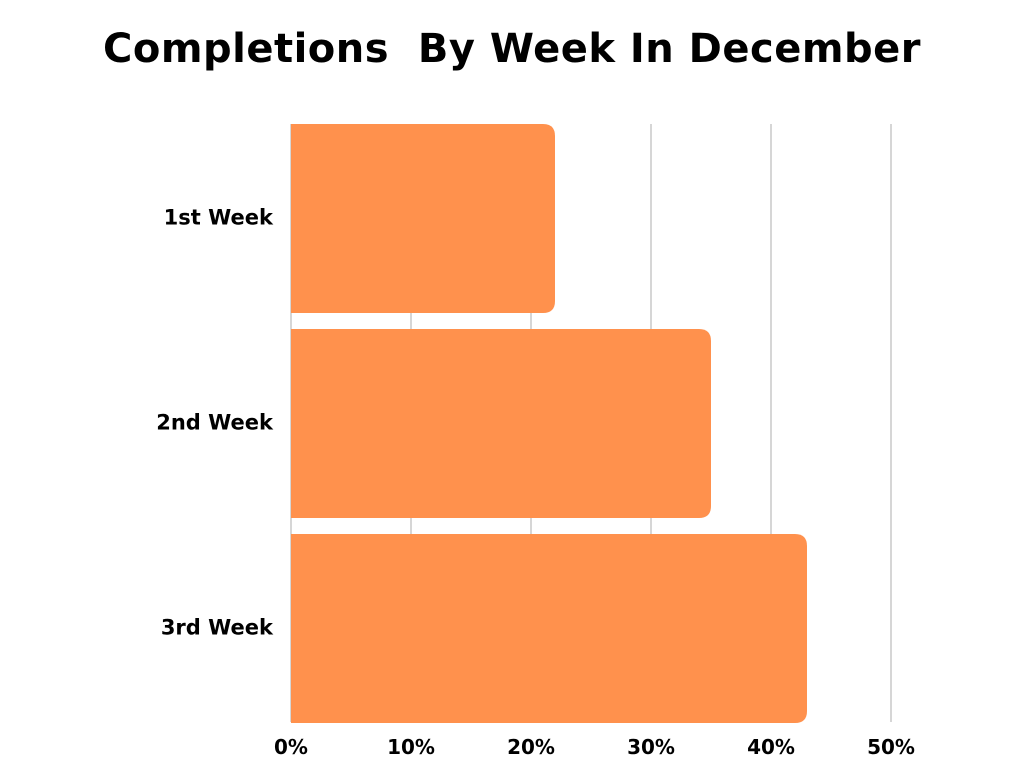  I want to click on category-labels: 1st Week 2nd Week 3rd Week, so click(215, 423).